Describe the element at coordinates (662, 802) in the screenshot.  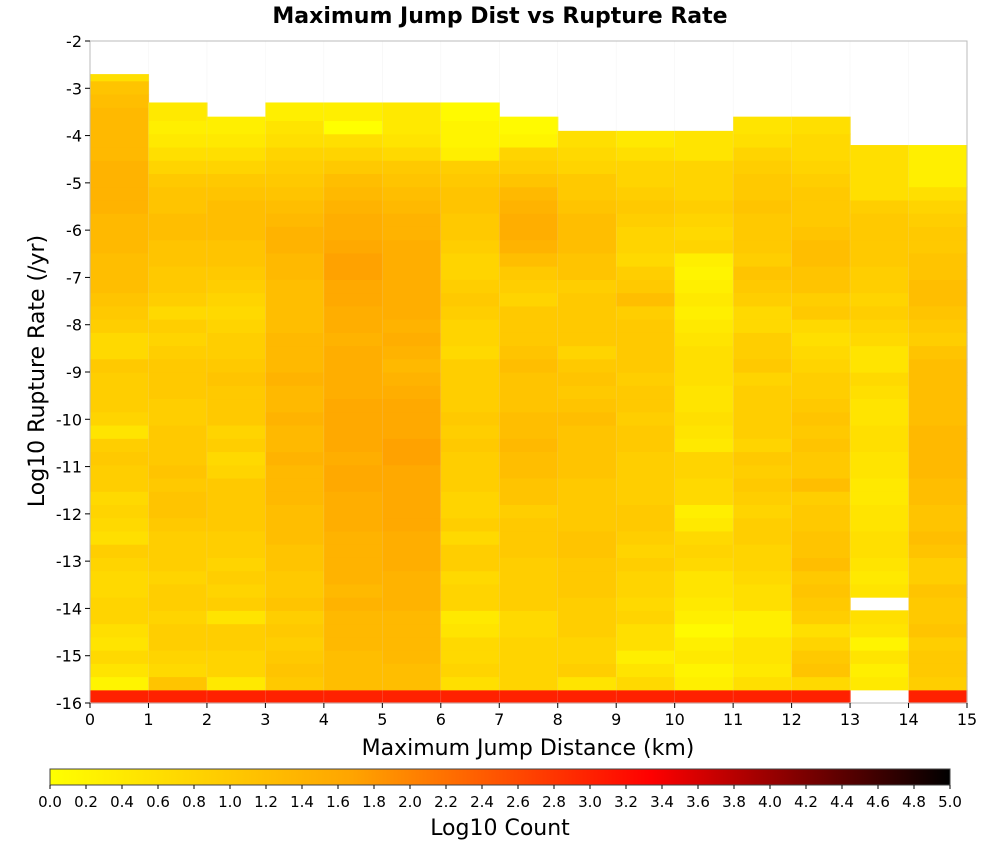
I see `colorbar-tick-label: 3.4` at that location.